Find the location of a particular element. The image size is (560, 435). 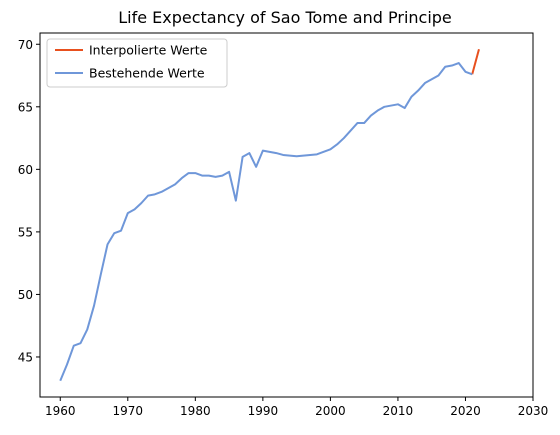

x-axis: 1960 1970 1980 1990 2000 2010 2020 2030 is located at coordinates (296, 407).